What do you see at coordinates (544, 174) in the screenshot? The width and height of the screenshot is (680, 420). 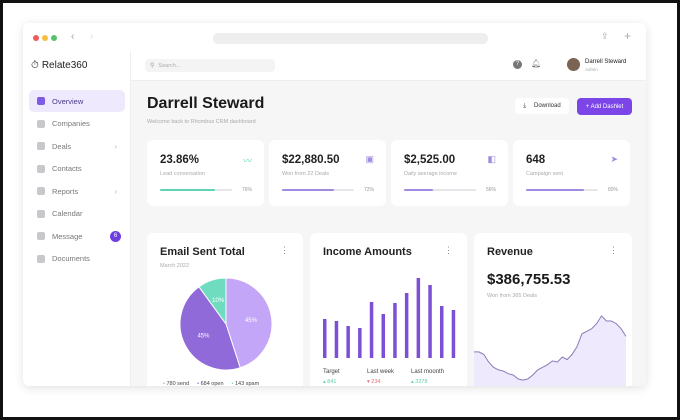 I see `stat-label: Campaign sent` at bounding box center [544, 174].